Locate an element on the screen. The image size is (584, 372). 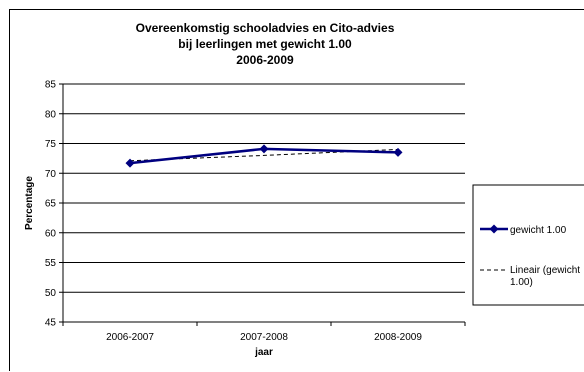
x-tick-label: 2006-2007 is located at coordinates (130, 337).